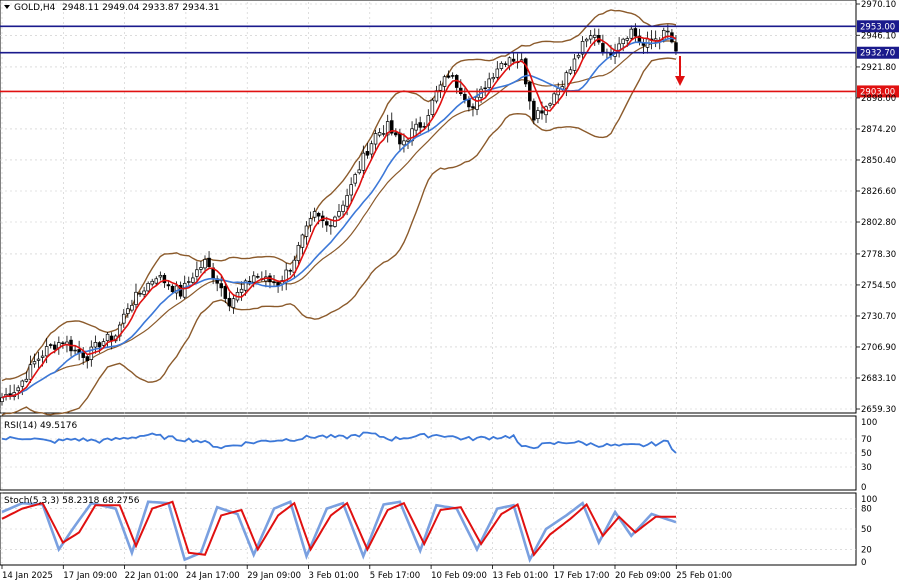  Describe the element at coordinates (428, 453) in the screenshot. I see `rsi-panel` at that location.